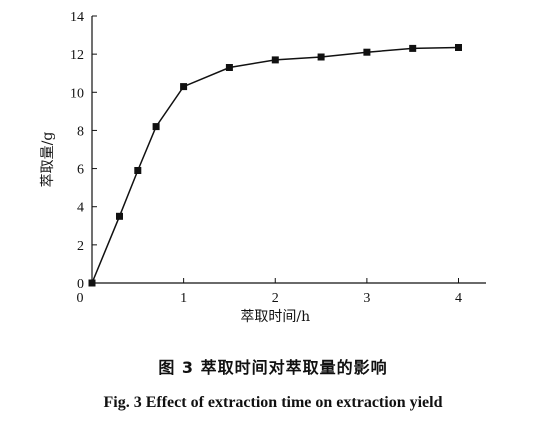 This screenshot has height=425, width=546. Describe the element at coordinates (275, 298) in the screenshot. I see `x-tick-label: 2` at that location.